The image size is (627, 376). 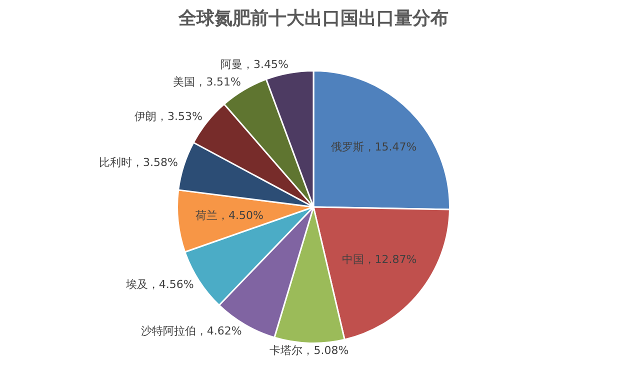 I want to click on slice-label: 伊朗，3.53%, so click(x=168, y=116).